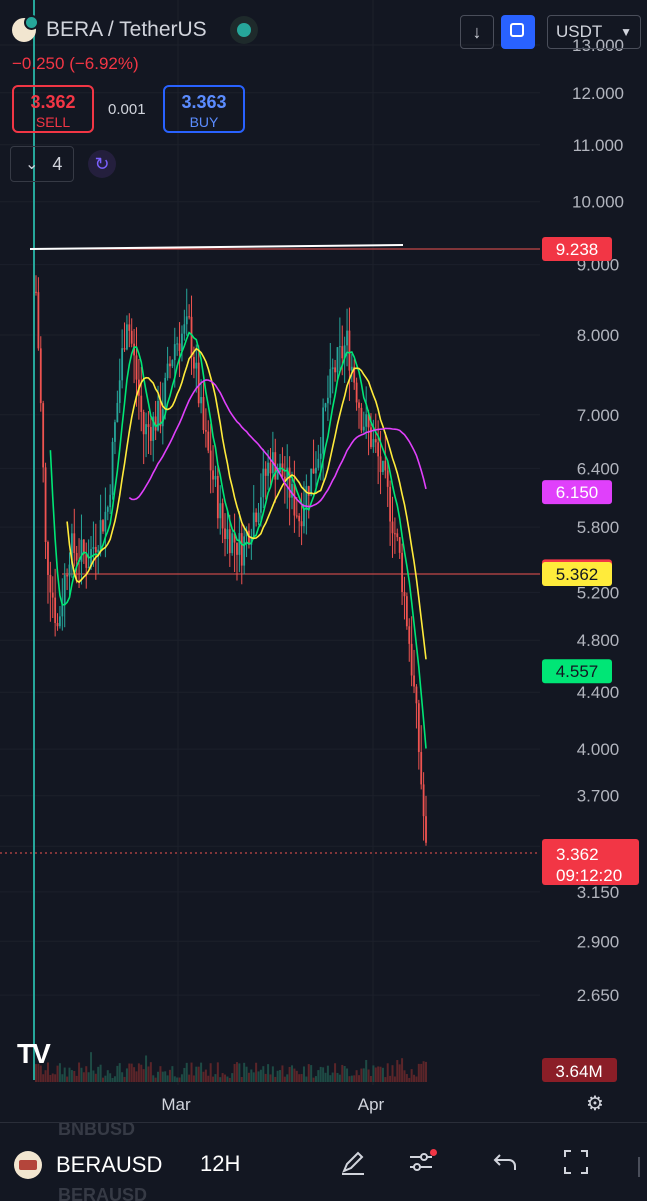 The image size is (647, 1201). What do you see at coordinates (126, 29) in the screenshot?
I see `symbol-title: BERA / TetherUS` at bounding box center [126, 29].